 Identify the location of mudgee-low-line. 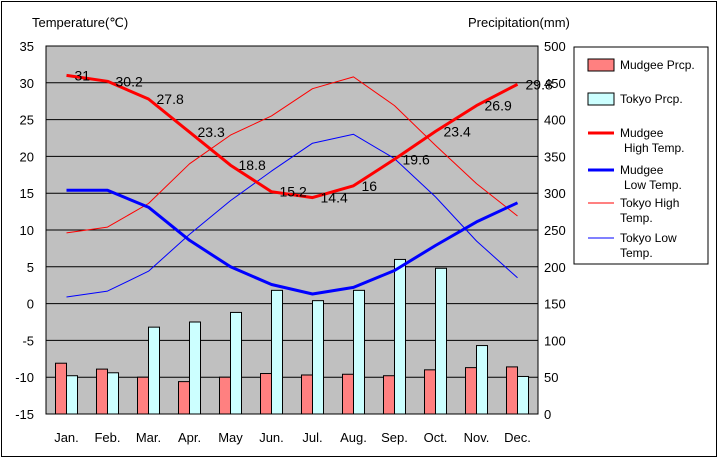
(292, 242).